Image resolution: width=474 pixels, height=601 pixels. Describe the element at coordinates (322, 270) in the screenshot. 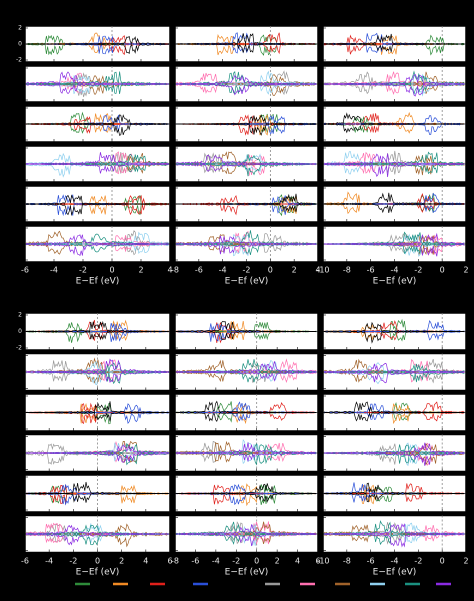

I see `x-tick-label: -10` at that location.